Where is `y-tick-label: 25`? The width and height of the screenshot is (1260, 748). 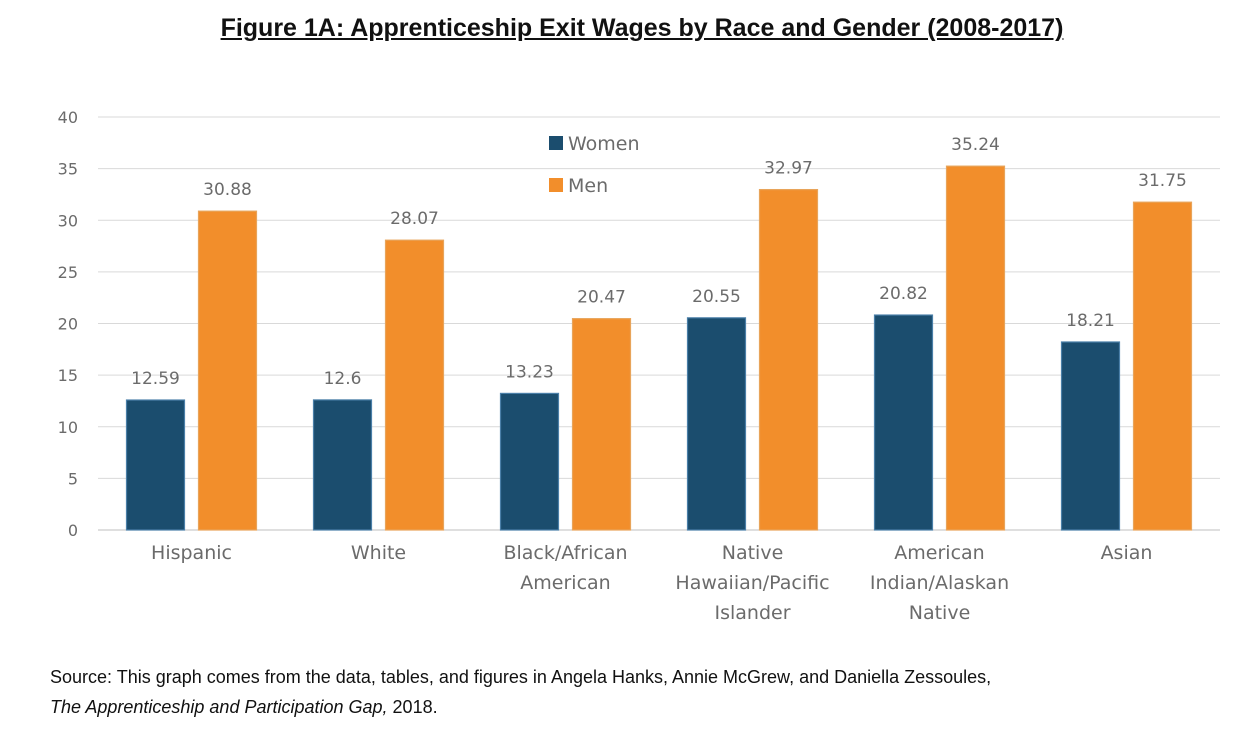 y-tick-label: 25 is located at coordinates (68, 272).